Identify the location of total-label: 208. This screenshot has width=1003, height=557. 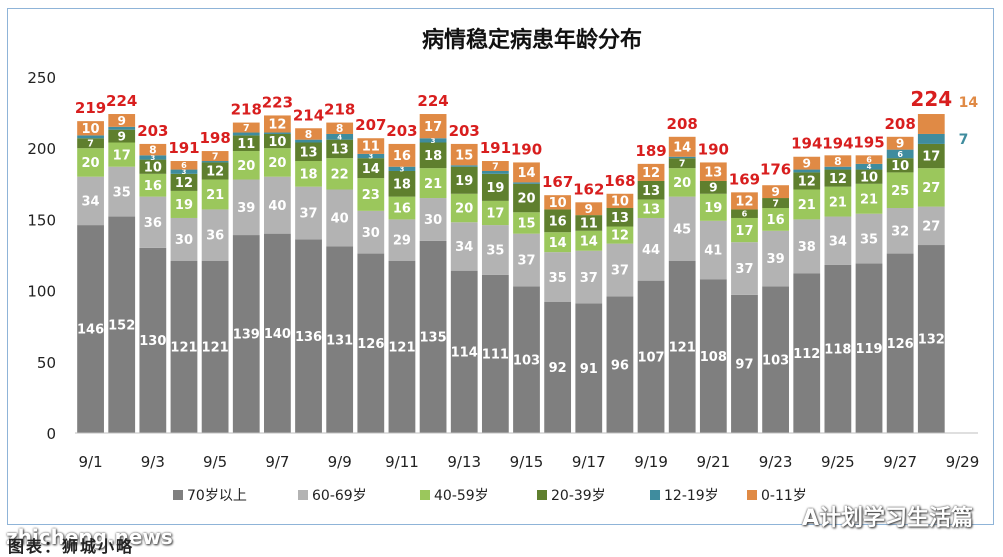
(899, 124).